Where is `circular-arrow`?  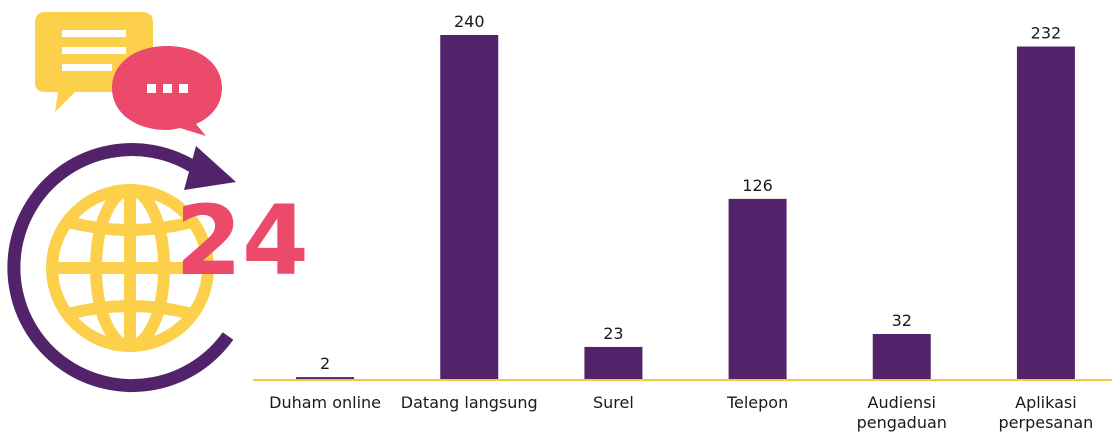
circular-arrow is located at coordinates (120, 267).